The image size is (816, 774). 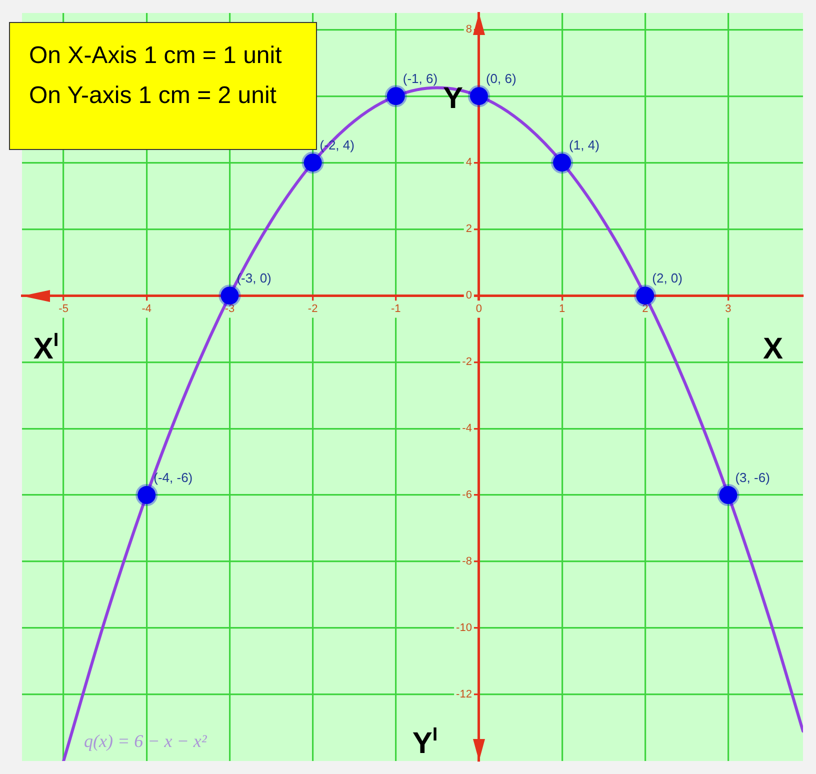 I want to click on y-tick-label: 2, so click(x=469, y=229).